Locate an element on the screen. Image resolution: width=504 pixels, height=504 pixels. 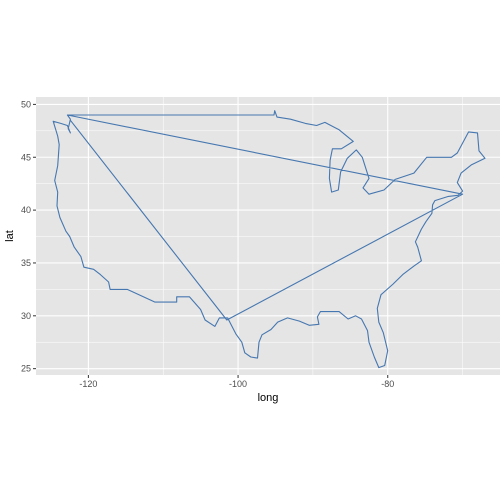
y-tick-label: 40 is located at coordinates (26, 210).